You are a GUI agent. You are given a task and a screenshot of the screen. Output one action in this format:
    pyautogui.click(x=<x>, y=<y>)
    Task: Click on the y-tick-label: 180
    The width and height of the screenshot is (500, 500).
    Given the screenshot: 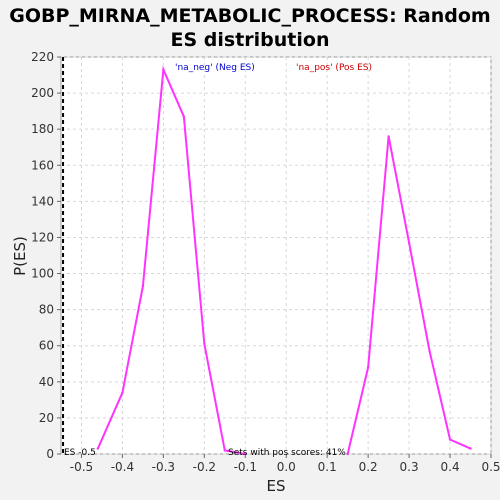 What is the action you would take?
    pyautogui.click(x=42, y=129)
    